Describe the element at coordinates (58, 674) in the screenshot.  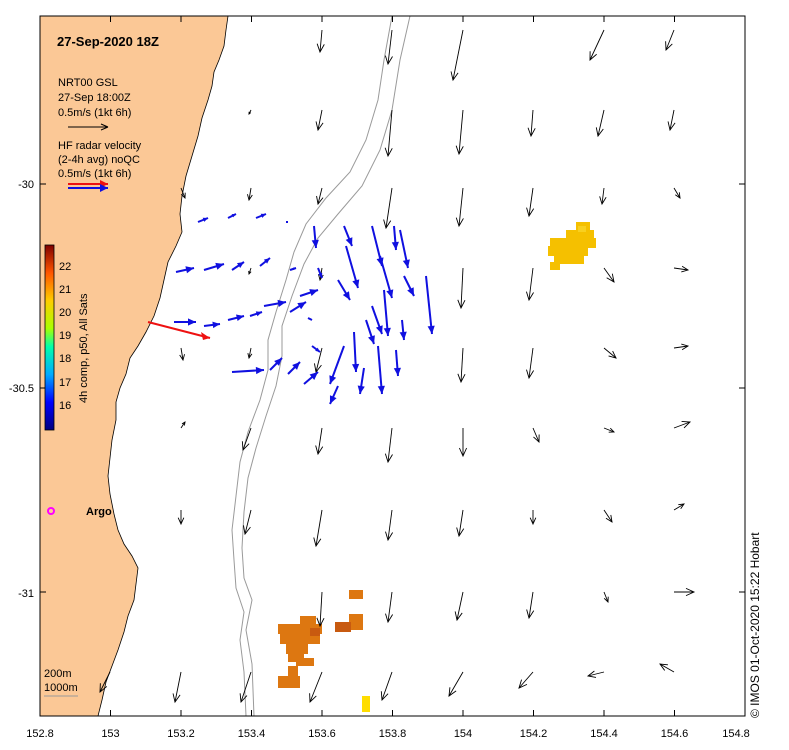
I see `depth-label-200m: 200m` at that location.